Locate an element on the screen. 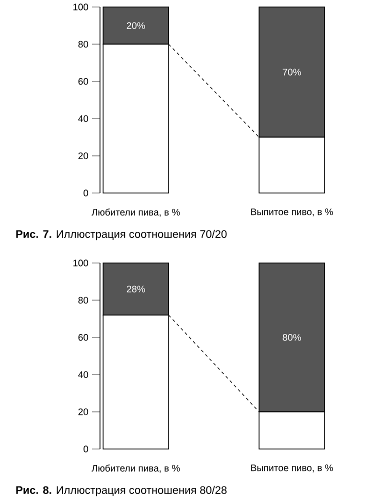 The height and width of the screenshot is (504, 391). data-label: 80% is located at coordinates (291, 337).